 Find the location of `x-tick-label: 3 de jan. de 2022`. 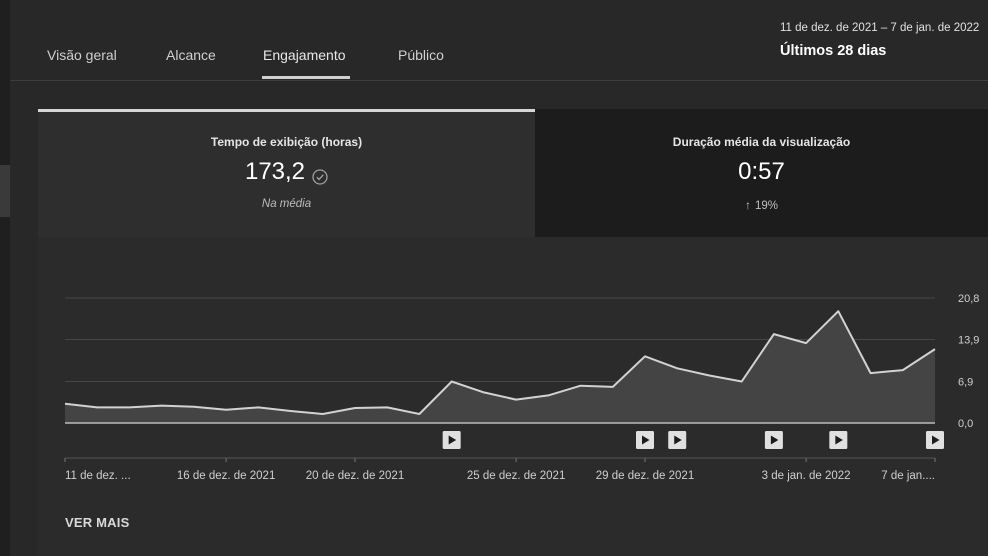

x-tick-label: 3 de jan. de 2022 is located at coordinates (806, 476).